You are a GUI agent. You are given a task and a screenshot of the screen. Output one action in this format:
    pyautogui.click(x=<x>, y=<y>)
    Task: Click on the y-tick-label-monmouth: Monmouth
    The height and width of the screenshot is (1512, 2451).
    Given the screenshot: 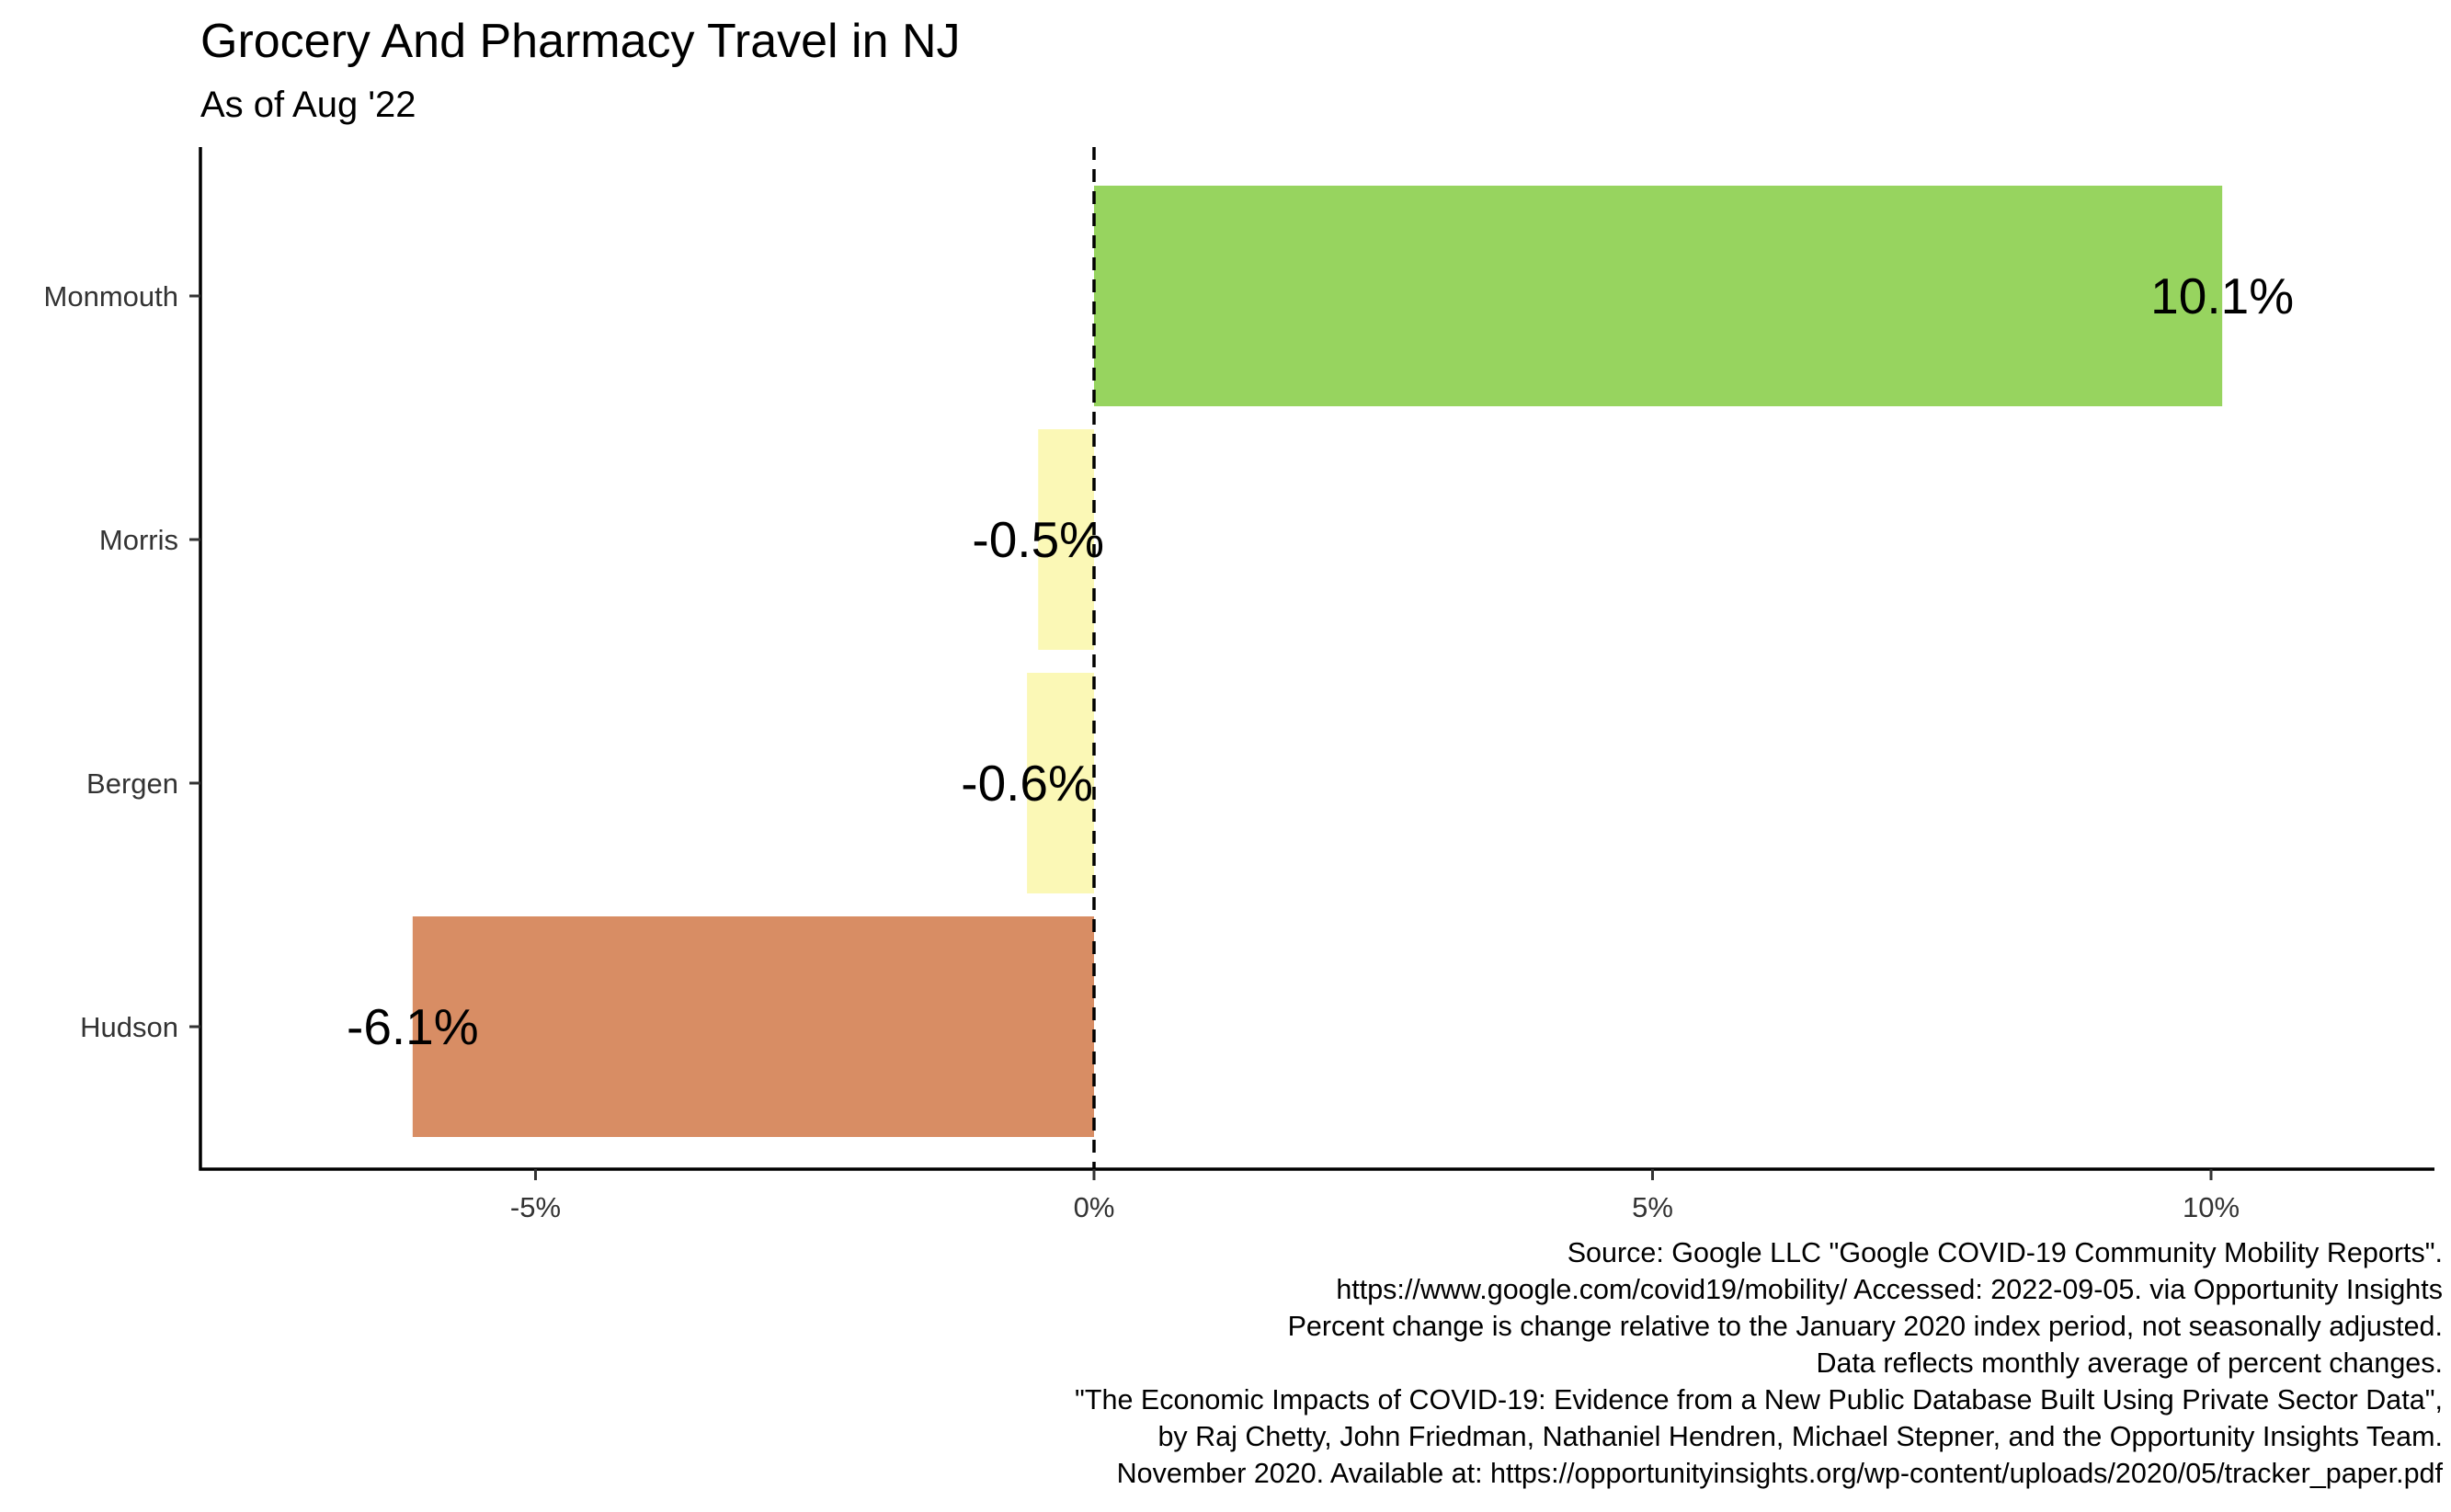 What is the action you would take?
    pyautogui.click(x=111, y=296)
    